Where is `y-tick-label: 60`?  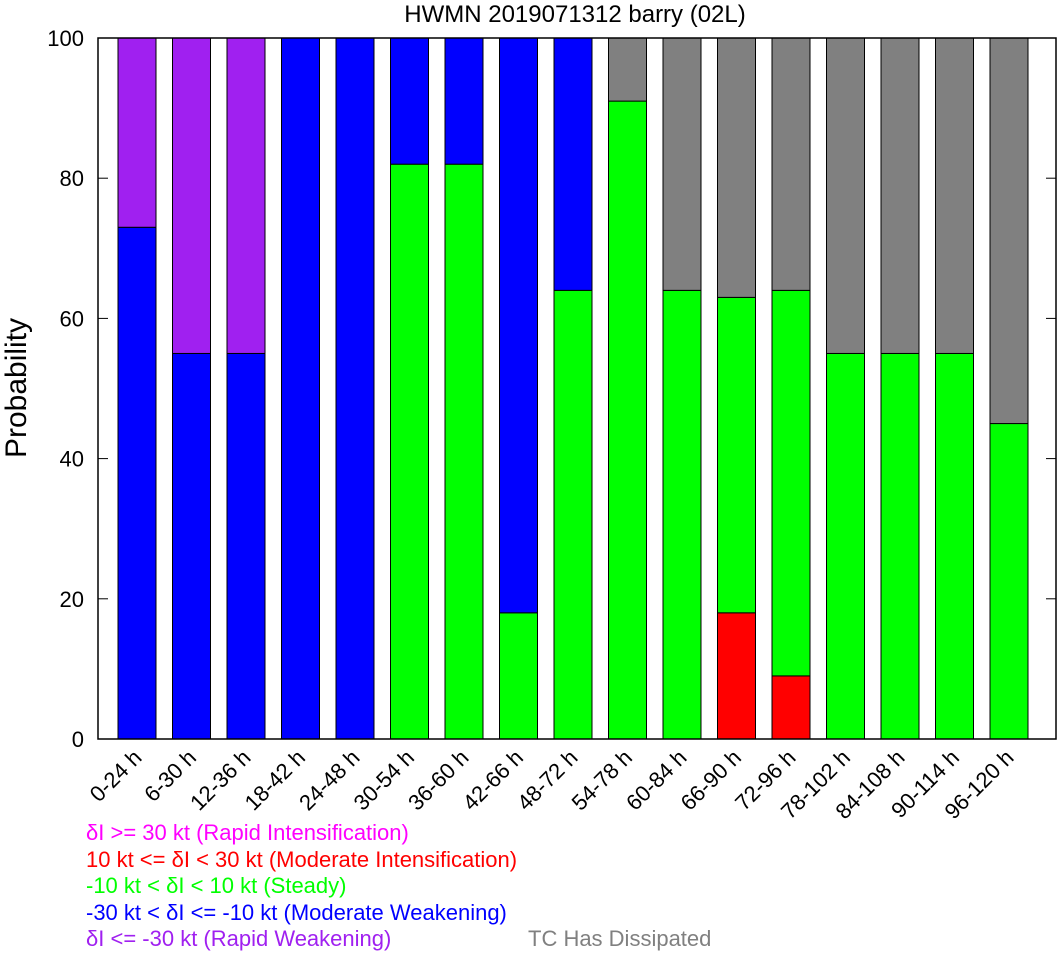
y-tick-label: 60 is located at coordinates (72, 318).